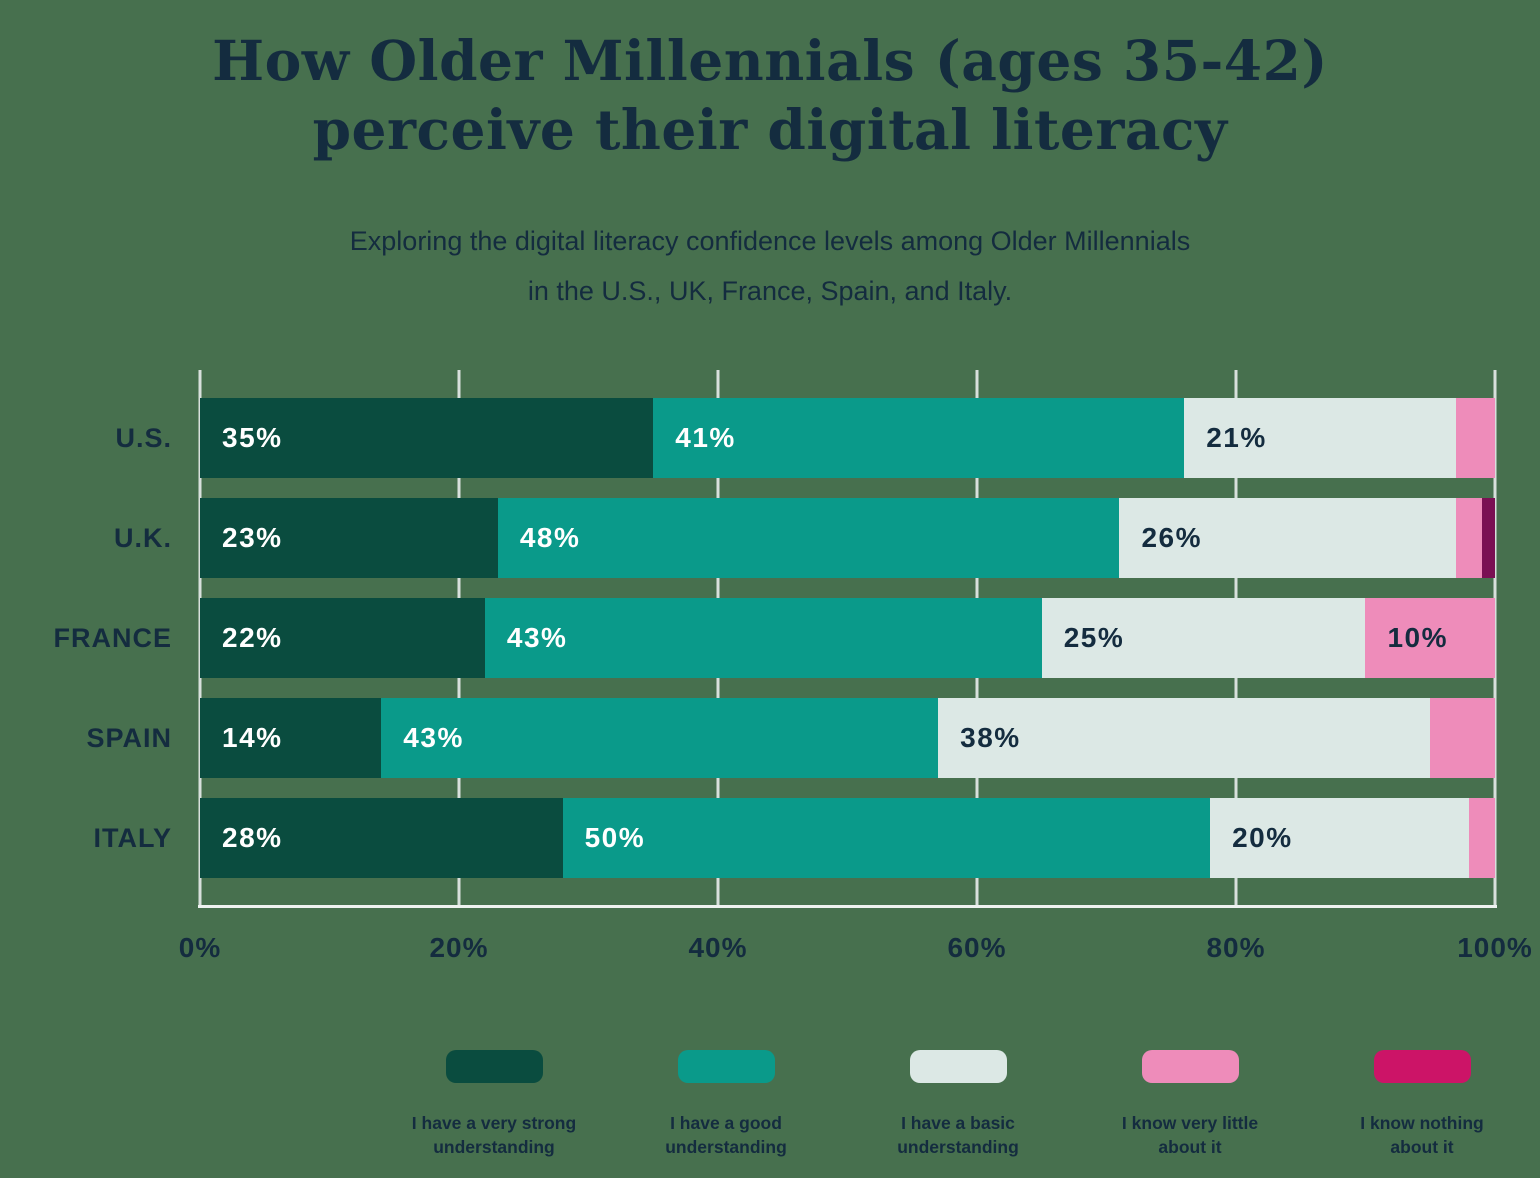  Describe the element at coordinates (1190, 1104) in the screenshot. I see `legend-item: I know very little about it` at that location.